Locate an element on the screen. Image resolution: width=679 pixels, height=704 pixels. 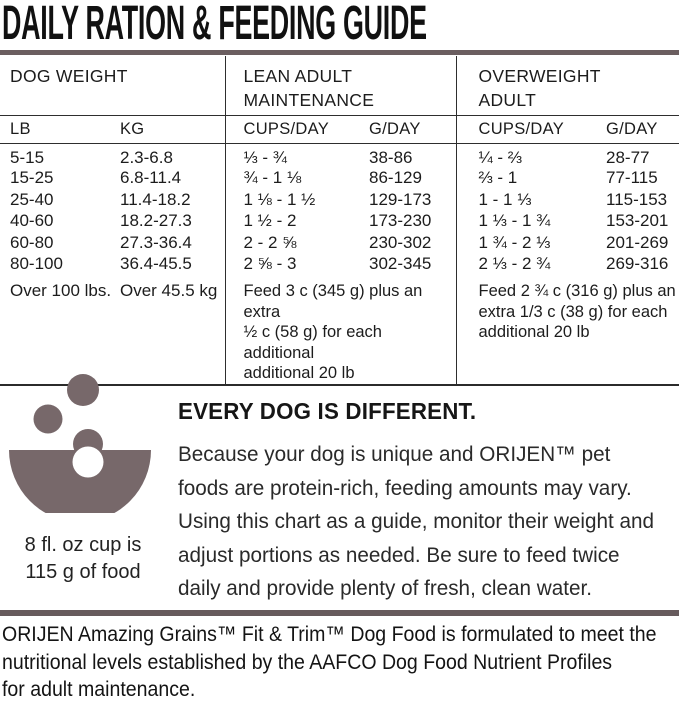
table-cell: ¼ - ⅔ is located at coordinates (519, 155).